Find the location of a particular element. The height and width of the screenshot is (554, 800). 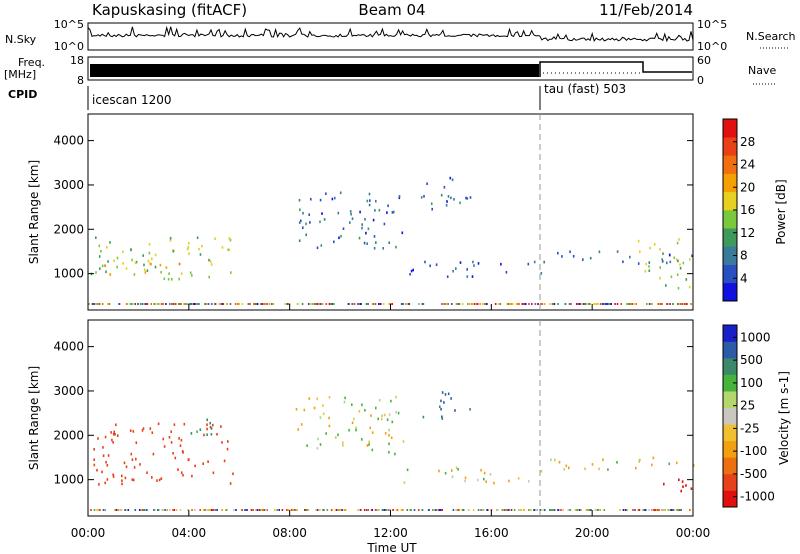

velocity-colorbar-tick-label: 100 is located at coordinates (751, 383).